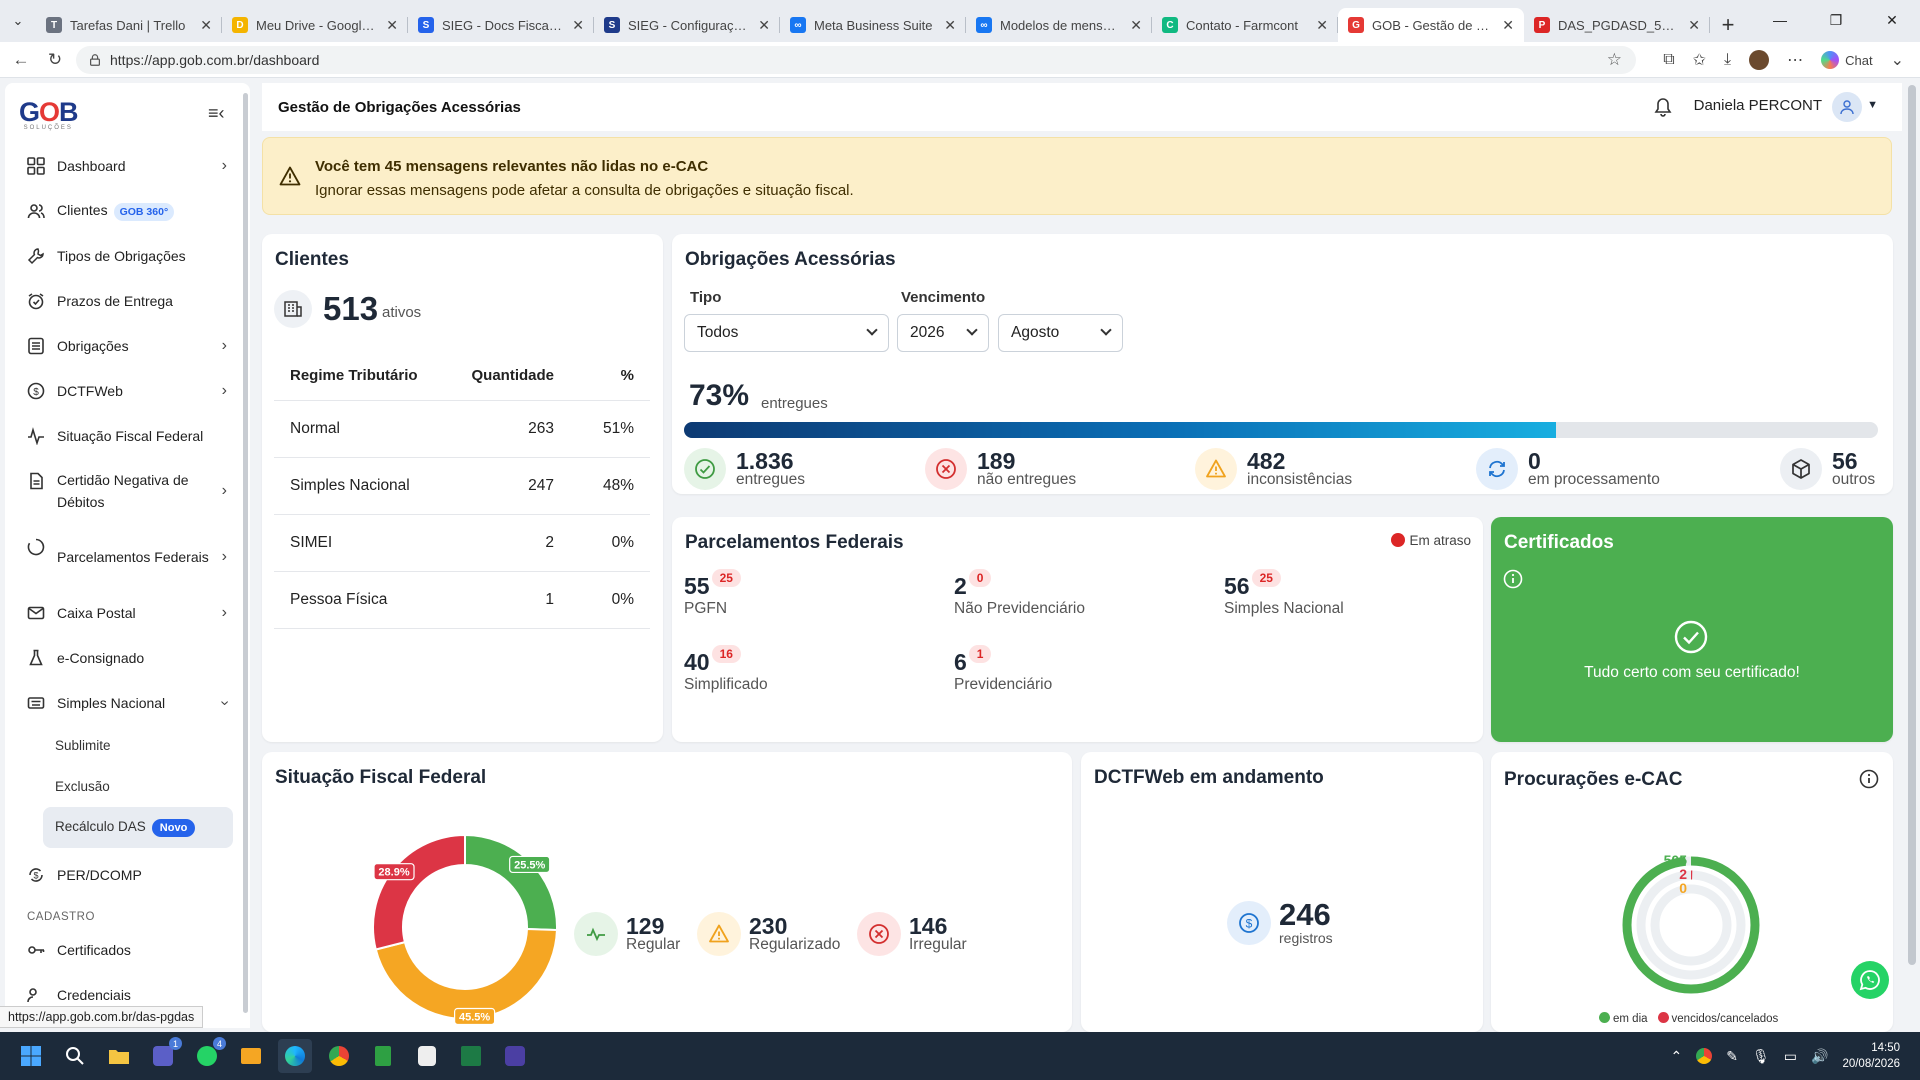 This screenshot has width=1920, height=1080. What do you see at coordinates (1728, 24) in the screenshot?
I see `new-tab-button: +` at bounding box center [1728, 24].